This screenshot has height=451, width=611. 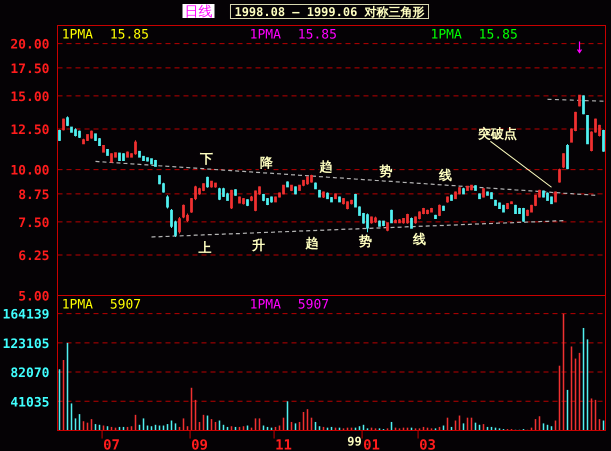 What do you see at coordinates (198, 12) in the screenshot?
I see `chart-subtitle: 日线` at bounding box center [198, 12].